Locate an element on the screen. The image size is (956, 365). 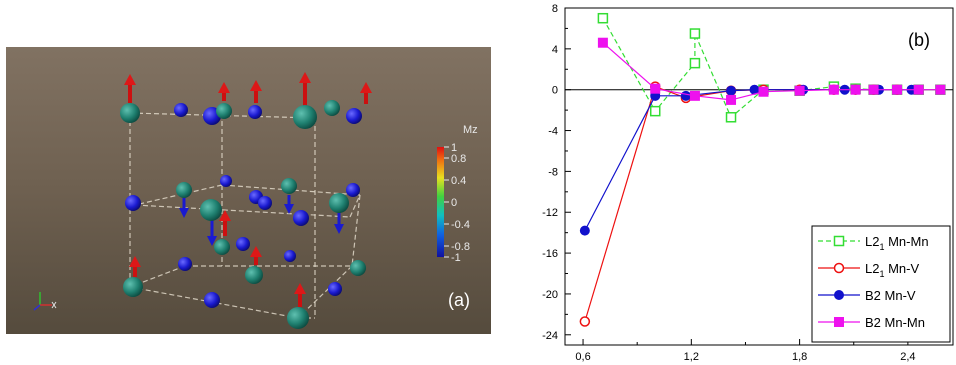
x-tick-label: 0,6 is located at coordinates (582, 357).